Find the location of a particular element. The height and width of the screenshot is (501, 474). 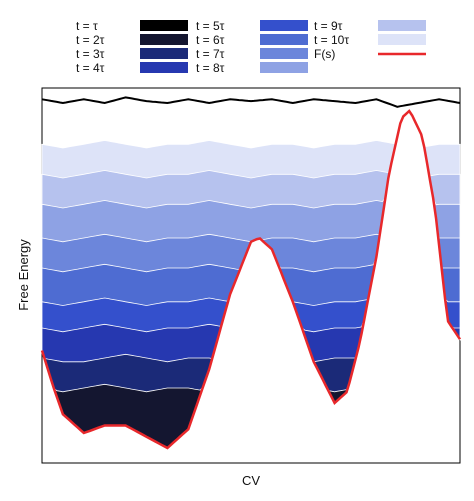

legend-label-7: t = 7τ is located at coordinates (210, 54).